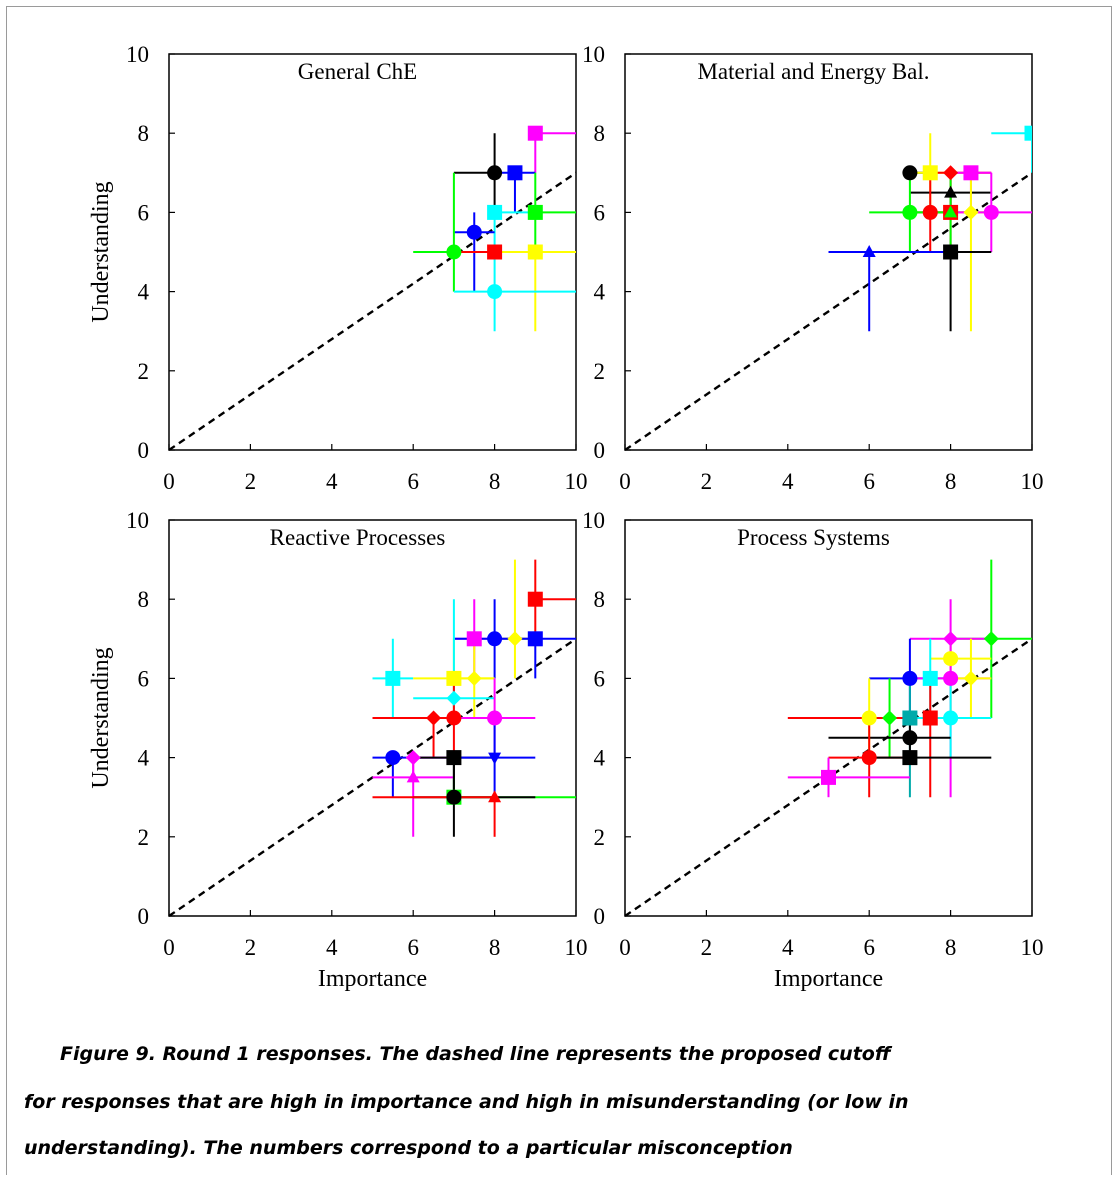 This screenshot has height=1181, width=1117. What do you see at coordinates (358, 537) in the screenshot?
I see `chart-title: Reactive Processes` at bounding box center [358, 537].